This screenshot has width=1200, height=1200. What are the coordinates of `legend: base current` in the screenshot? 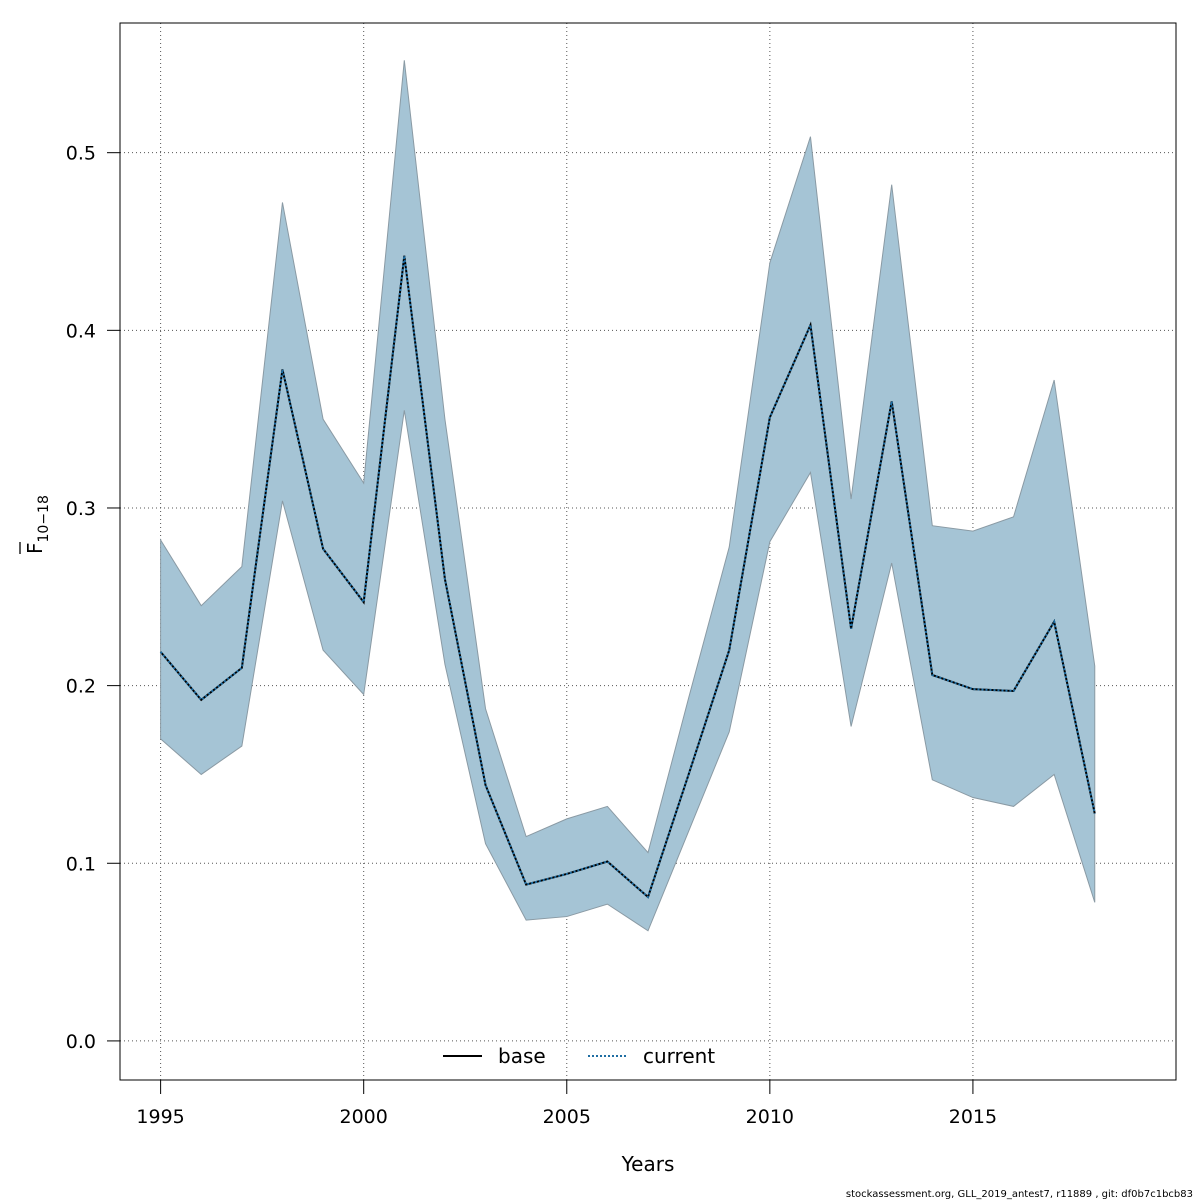 It's located at (579, 1056).